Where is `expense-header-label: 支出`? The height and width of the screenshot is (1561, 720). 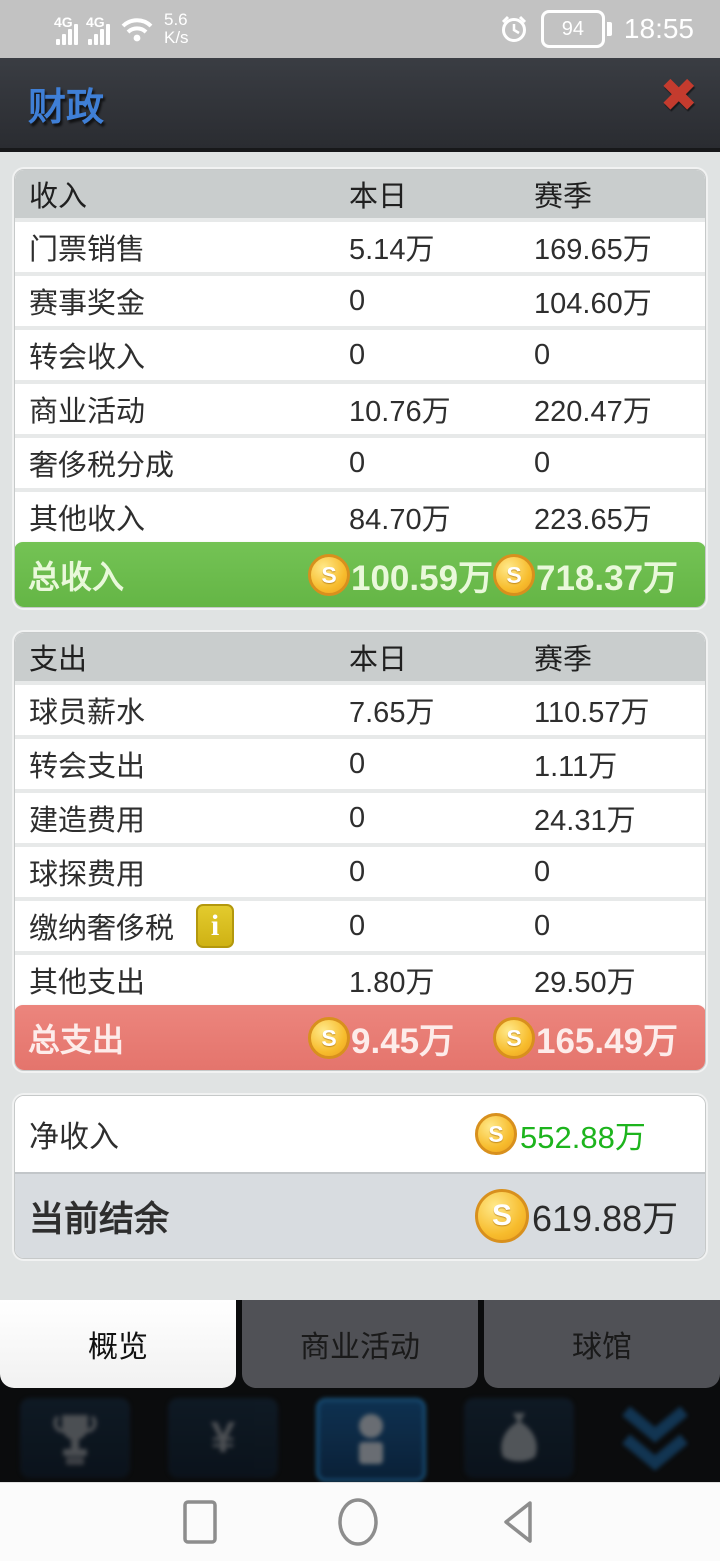
expense-header-label: 支出 is located at coordinates (58, 660).